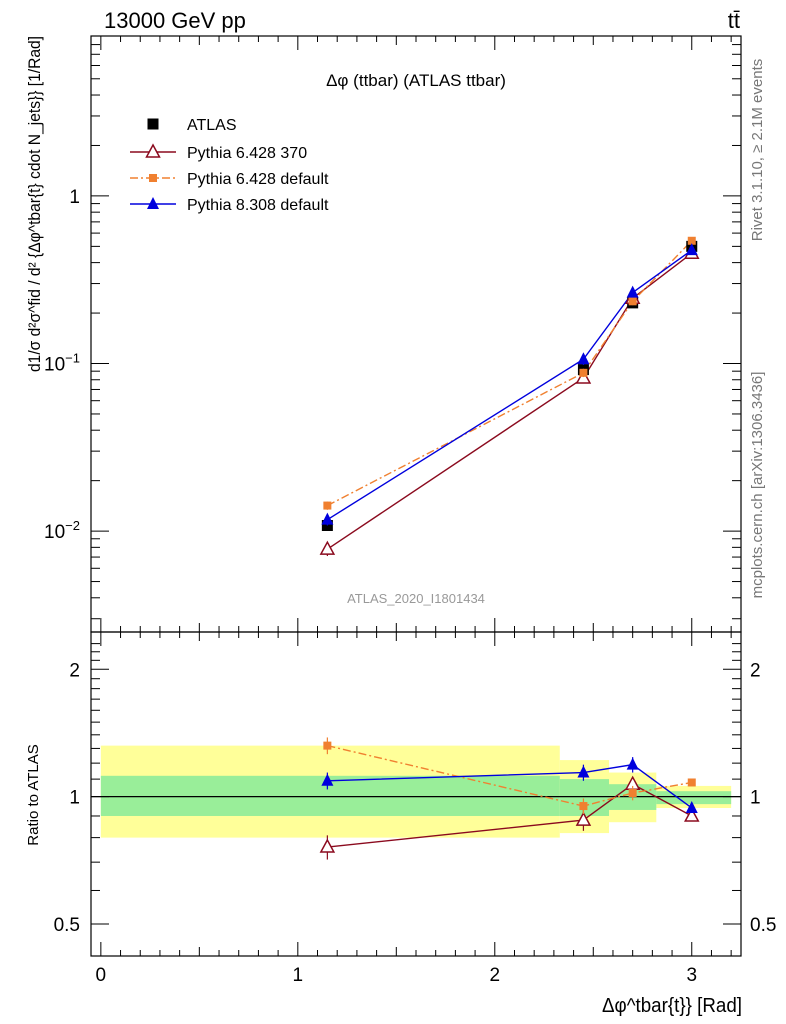 The height and width of the screenshot is (1024, 786). I want to click on y-tick-label: 2, so click(74, 670).